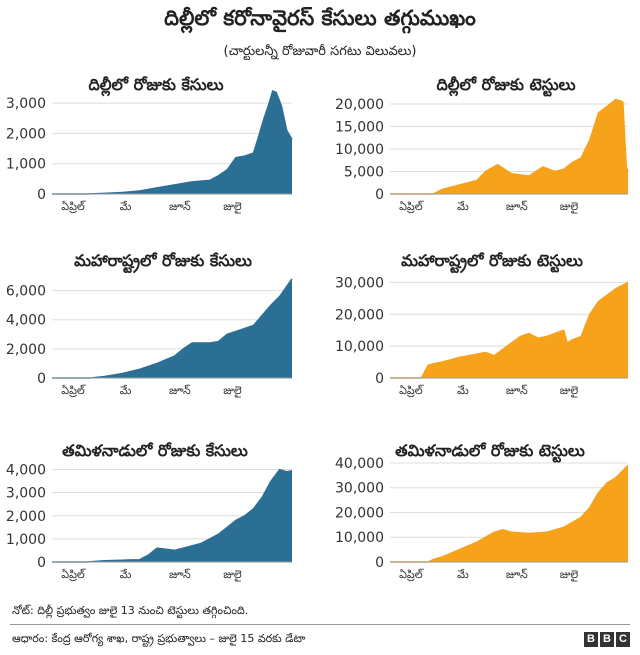 This screenshot has width=640, height=655. Describe the element at coordinates (359, 128) in the screenshot. I see `y-tick-label: 15,000` at that location.